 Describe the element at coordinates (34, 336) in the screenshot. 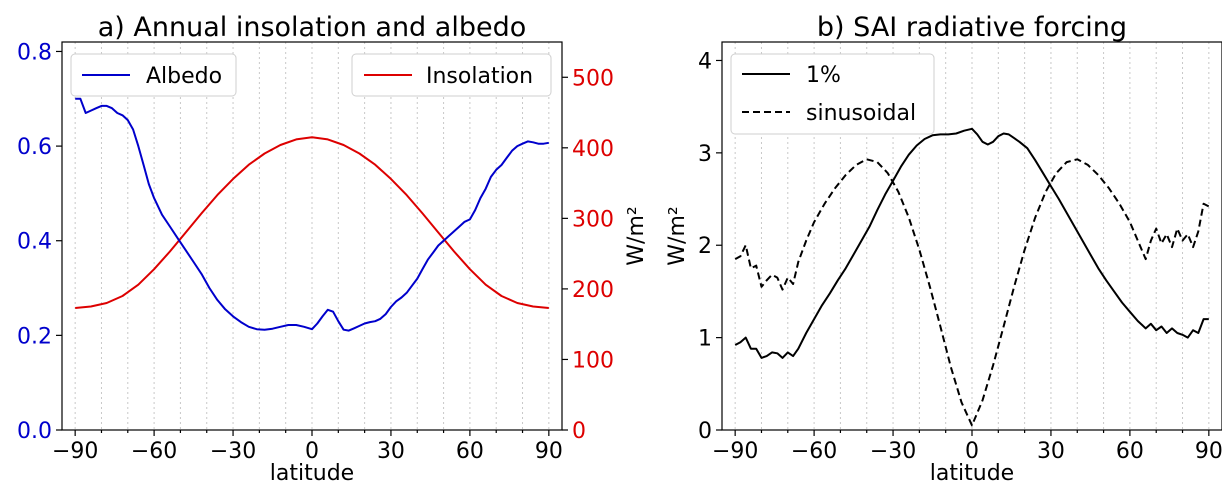

I see `y-tick-label: 0.2` at that location.